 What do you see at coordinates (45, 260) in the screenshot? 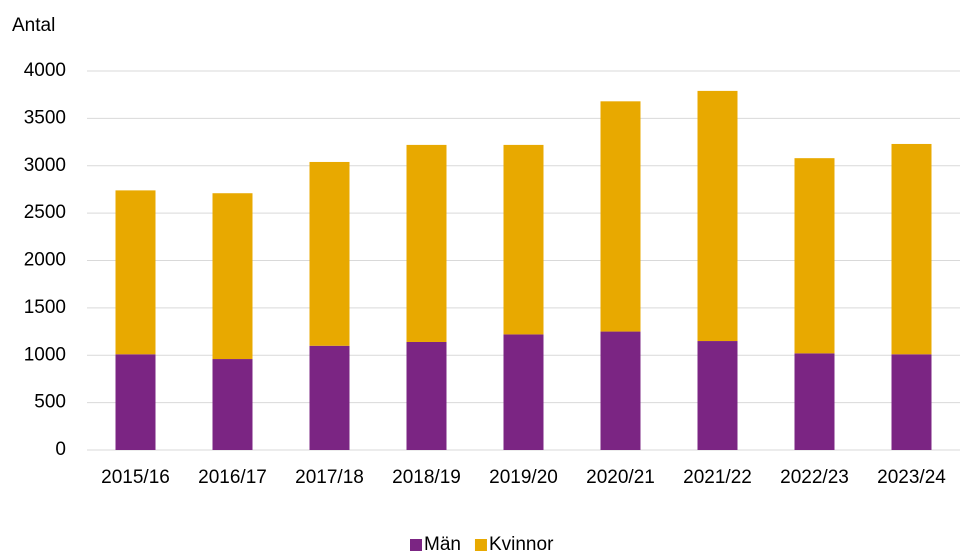
I see `y-tick-label: 2000` at bounding box center [45, 260].